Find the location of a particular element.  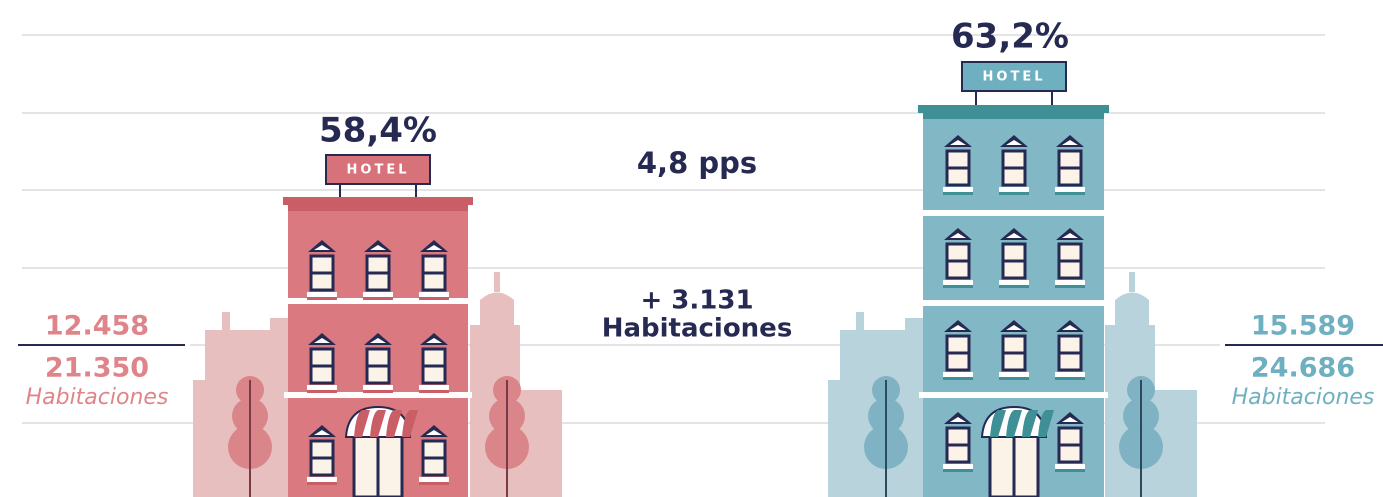

left-trees is located at coordinates (378, 436).